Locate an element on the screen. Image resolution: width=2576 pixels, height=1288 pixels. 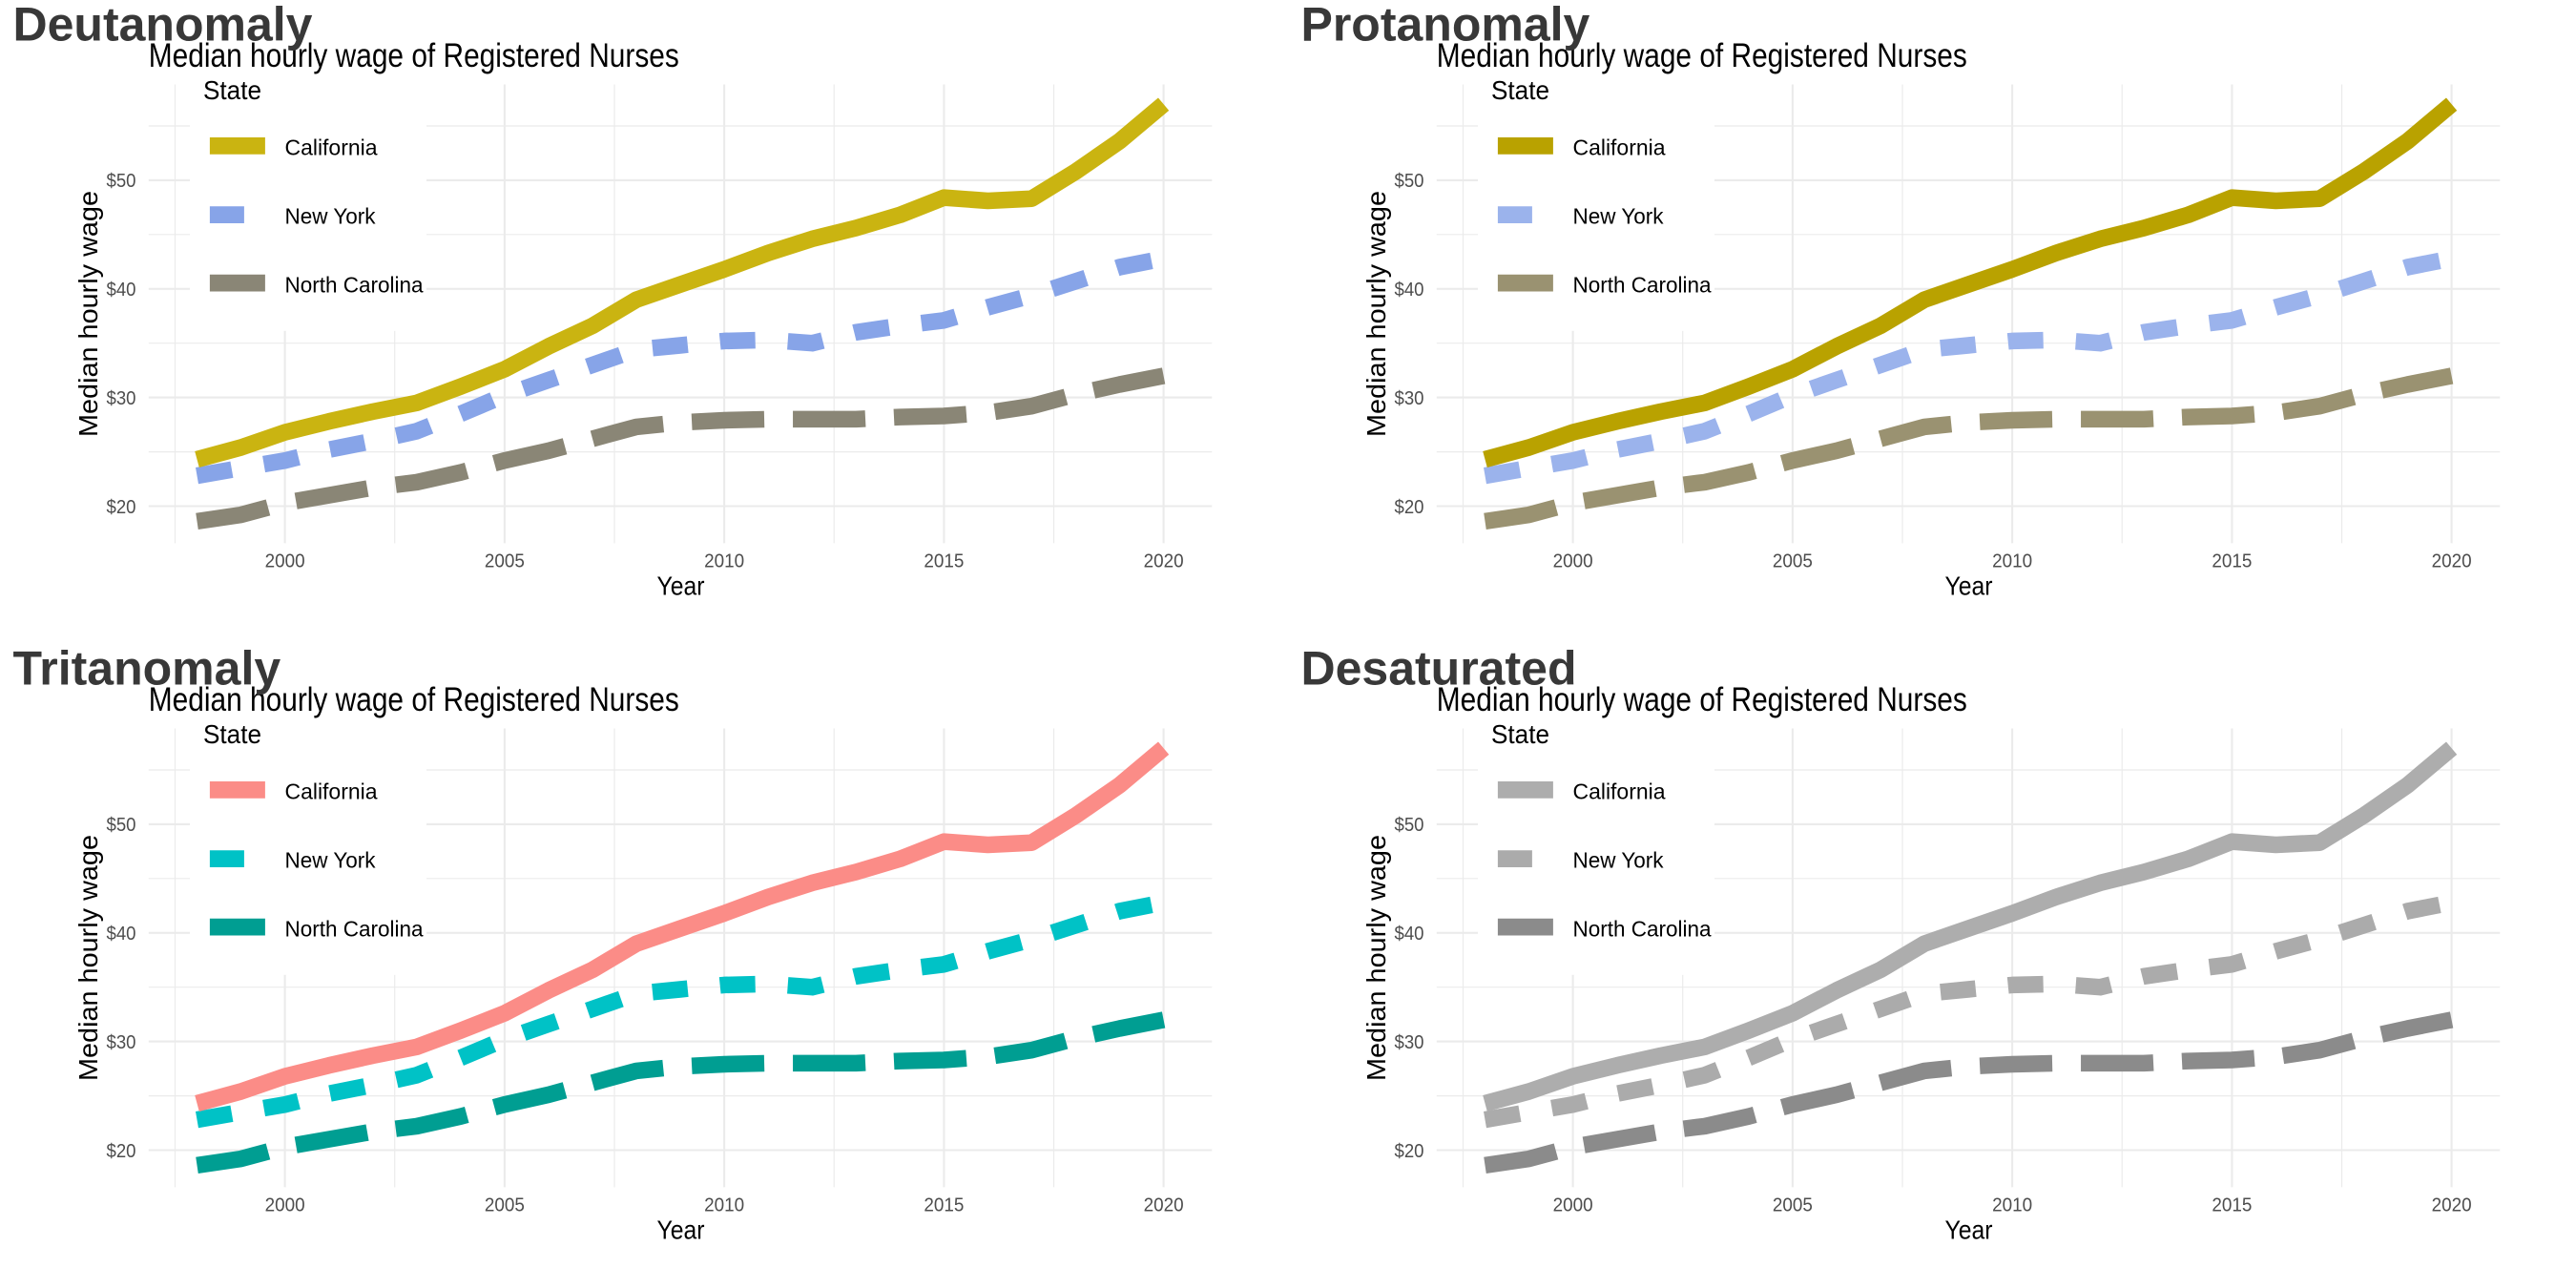
svg-text: Protanomaly is located at coordinates (1445, 26).